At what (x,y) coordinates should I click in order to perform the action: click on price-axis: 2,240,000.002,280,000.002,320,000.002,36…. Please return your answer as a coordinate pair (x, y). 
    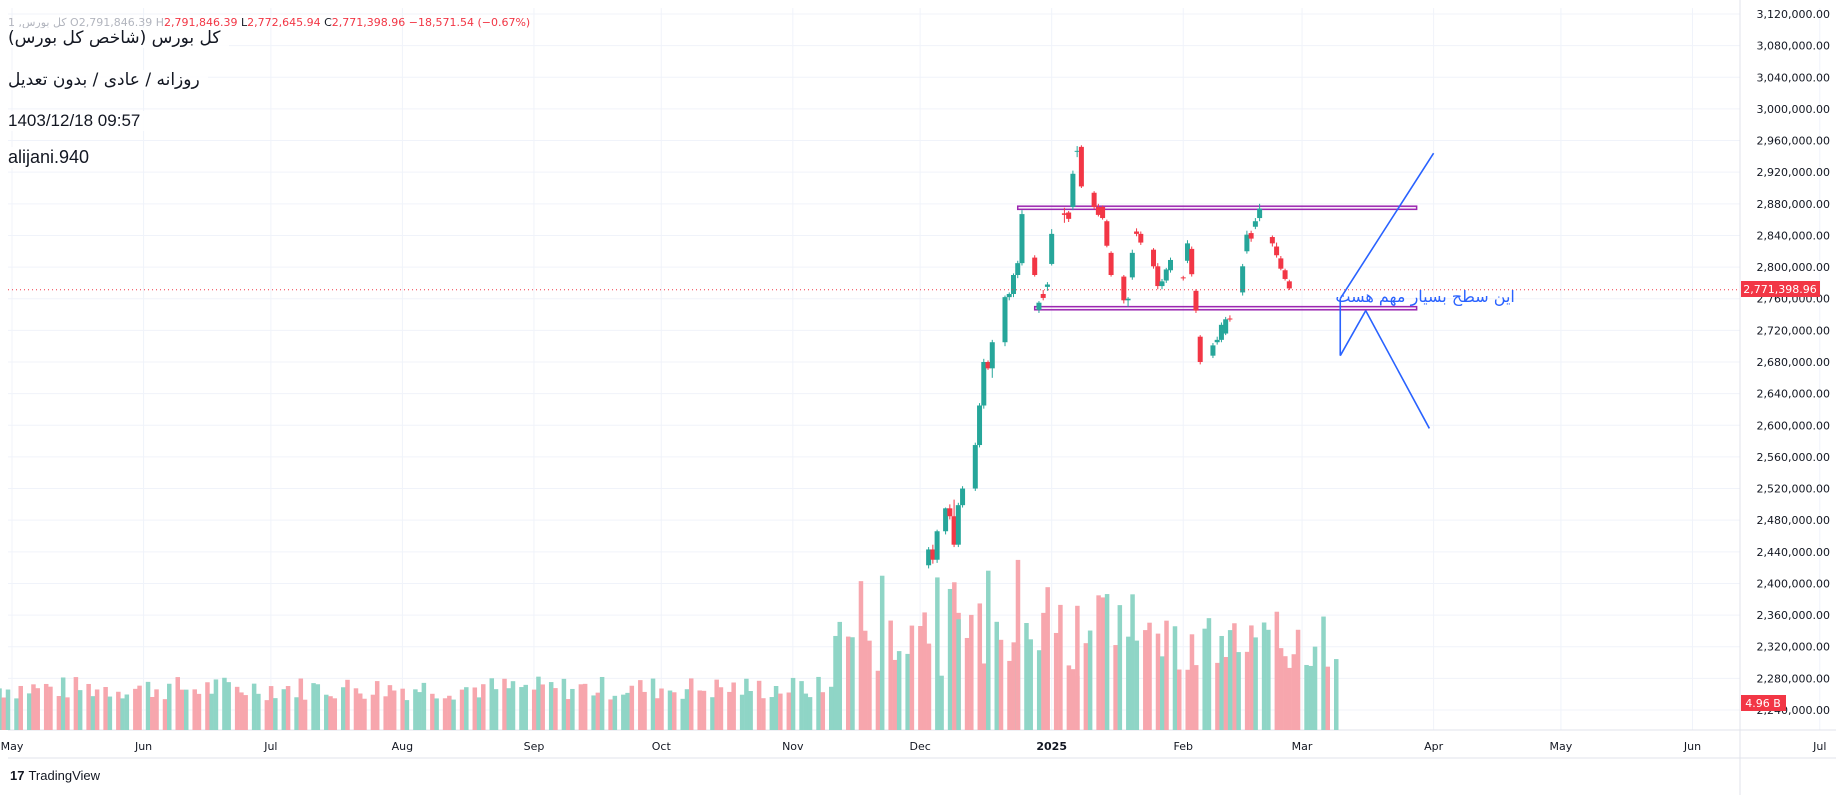
    Looking at the image, I should click on (1793, 362).